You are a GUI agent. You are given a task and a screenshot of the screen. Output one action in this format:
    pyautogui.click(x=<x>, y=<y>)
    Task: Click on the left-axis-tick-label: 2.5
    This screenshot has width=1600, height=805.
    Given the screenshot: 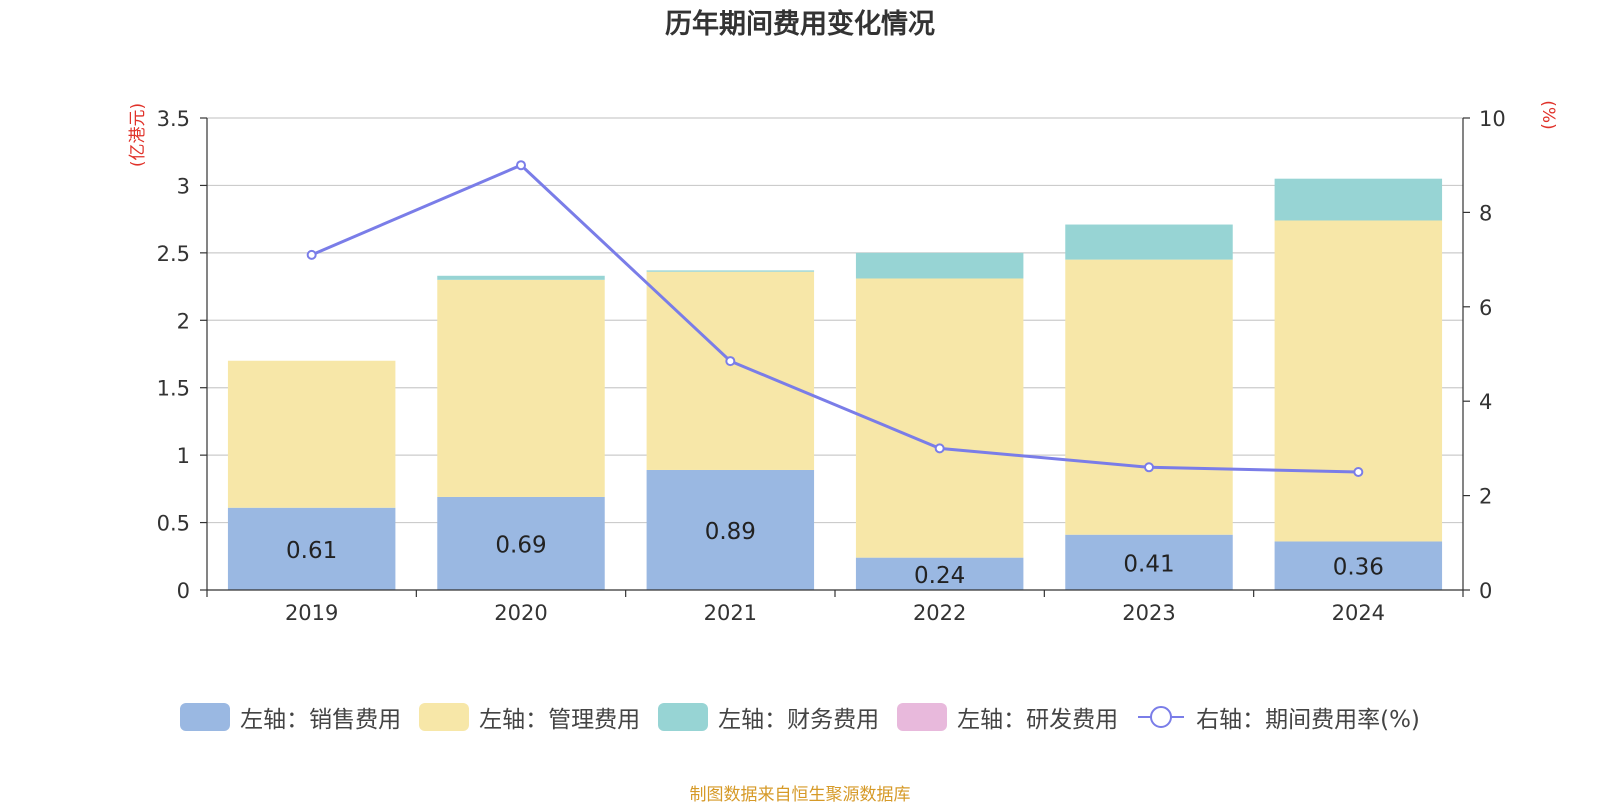 What is the action you would take?
    pyautogui.click(x=173, y=254)
    